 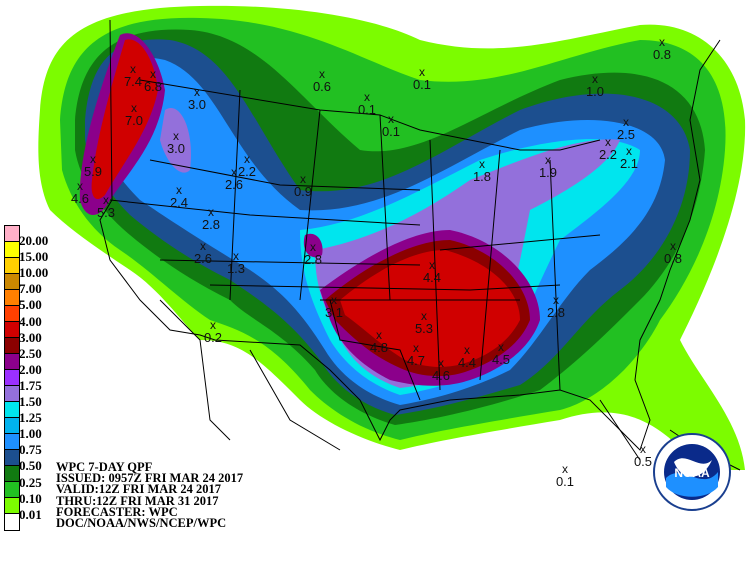 What do you see at coordinates (104, 467) in the screenshot?
I see `product-title: WPC 7-DAY QPF` at bounding box center [104, 467].